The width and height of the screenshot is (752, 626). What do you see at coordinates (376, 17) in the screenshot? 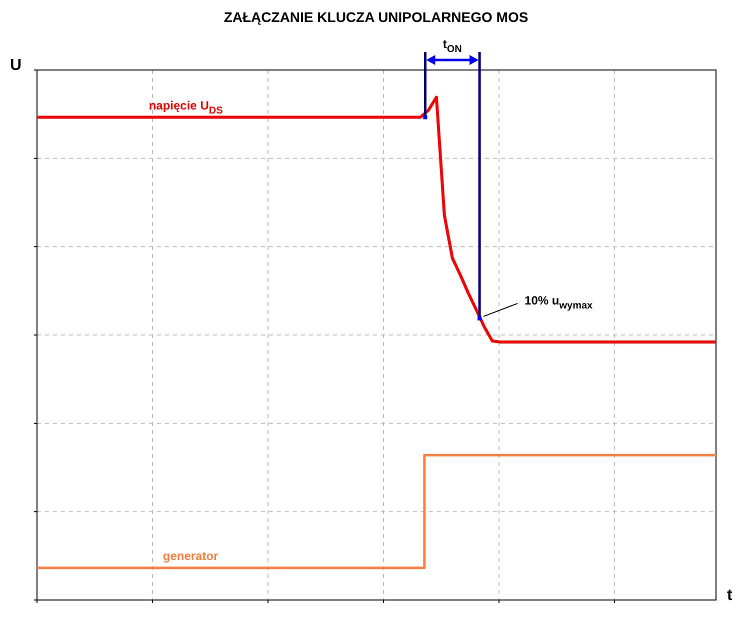
I see `chart-title: ZAŁĄCZANIE KLUCZA UNIPOLARNEGO MOS` at bounding box center [376, 17].